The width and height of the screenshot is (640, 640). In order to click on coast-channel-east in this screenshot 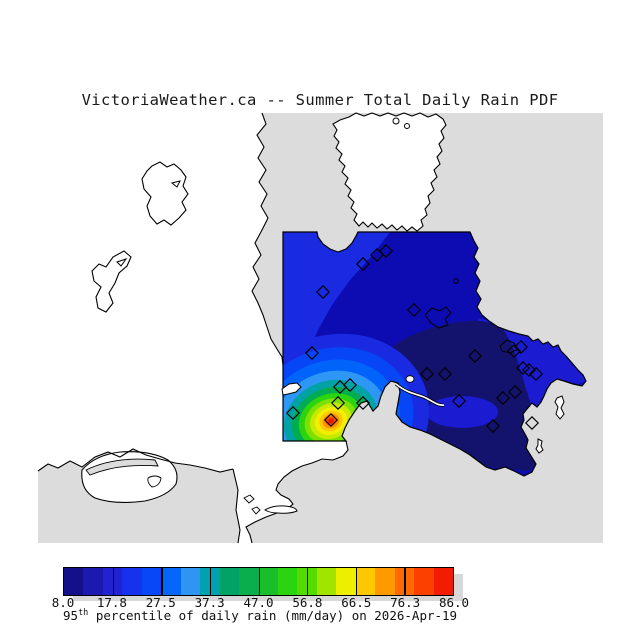, I will do `click(297, 492)`.